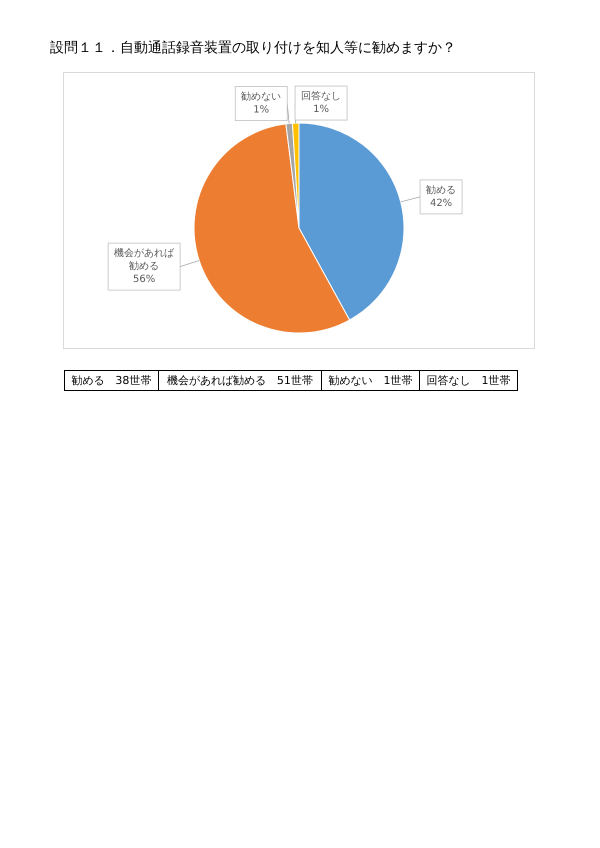  What do you see at coordinates (240, 380) in the screenshot?
I see `text: 機会があれば勧める 51世帯` at bounding box center [240, 380].